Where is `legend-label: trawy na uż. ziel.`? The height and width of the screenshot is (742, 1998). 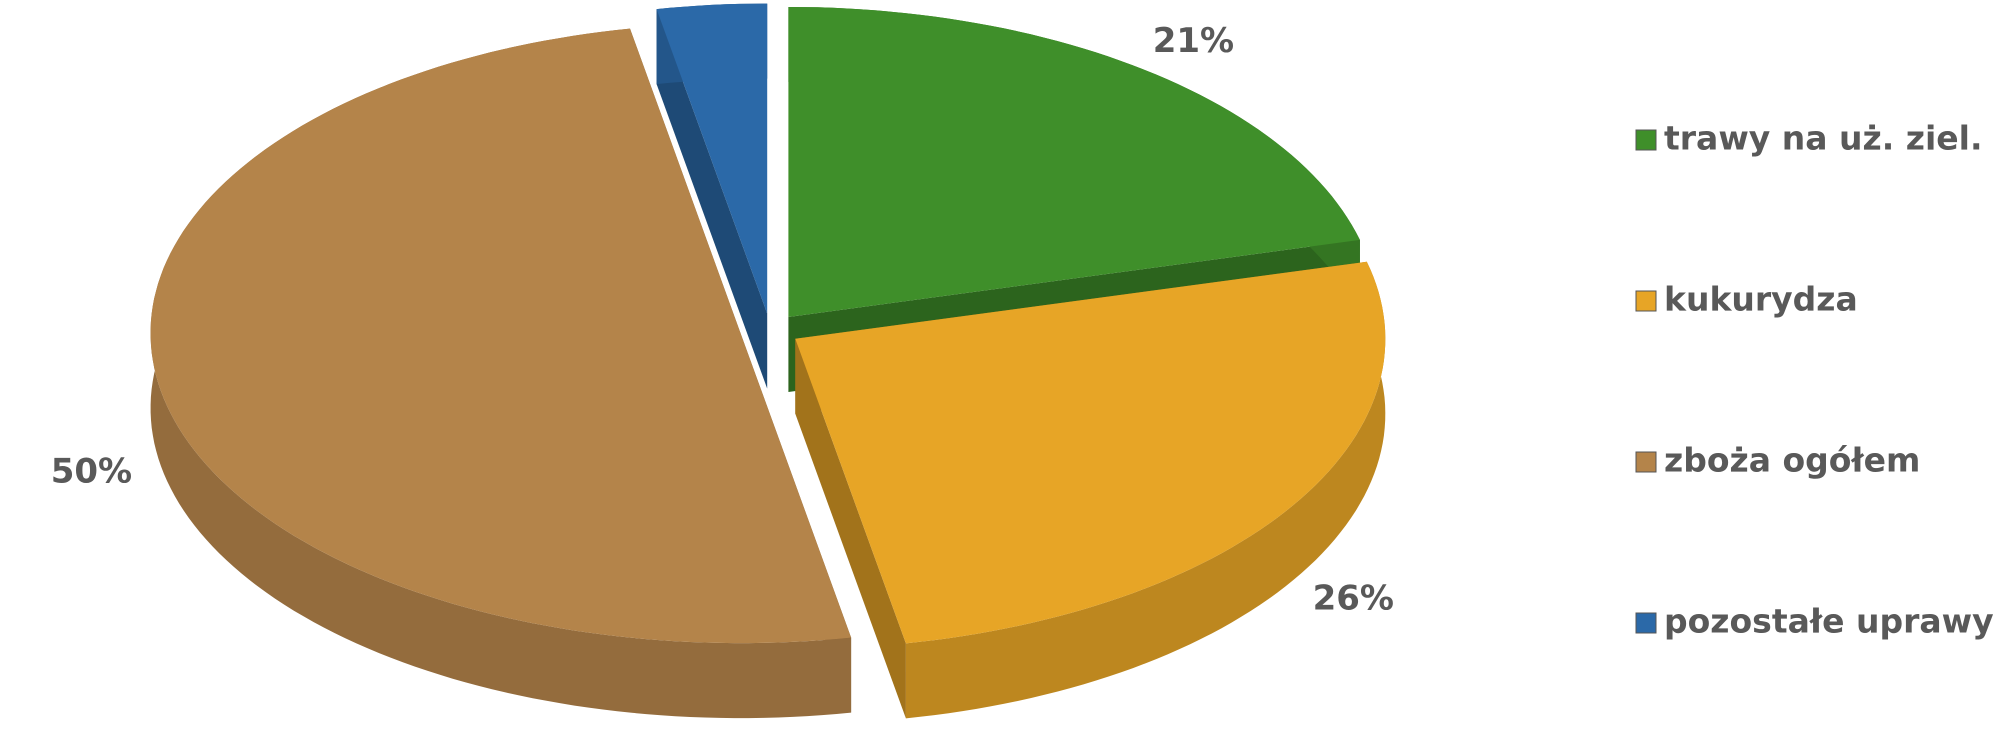
legend-label: trawy na uż. ziel. is located at coordinates (1823, 138).